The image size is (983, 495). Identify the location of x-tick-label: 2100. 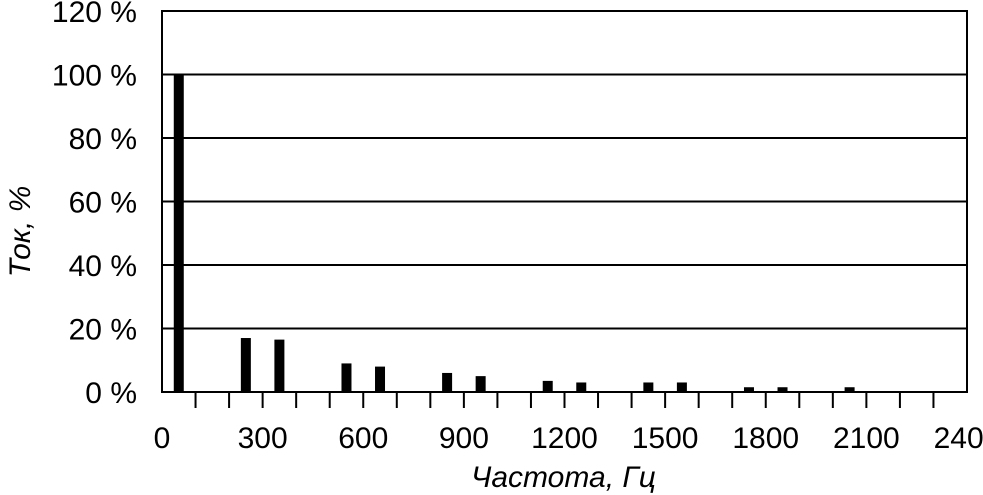
(866, 438).